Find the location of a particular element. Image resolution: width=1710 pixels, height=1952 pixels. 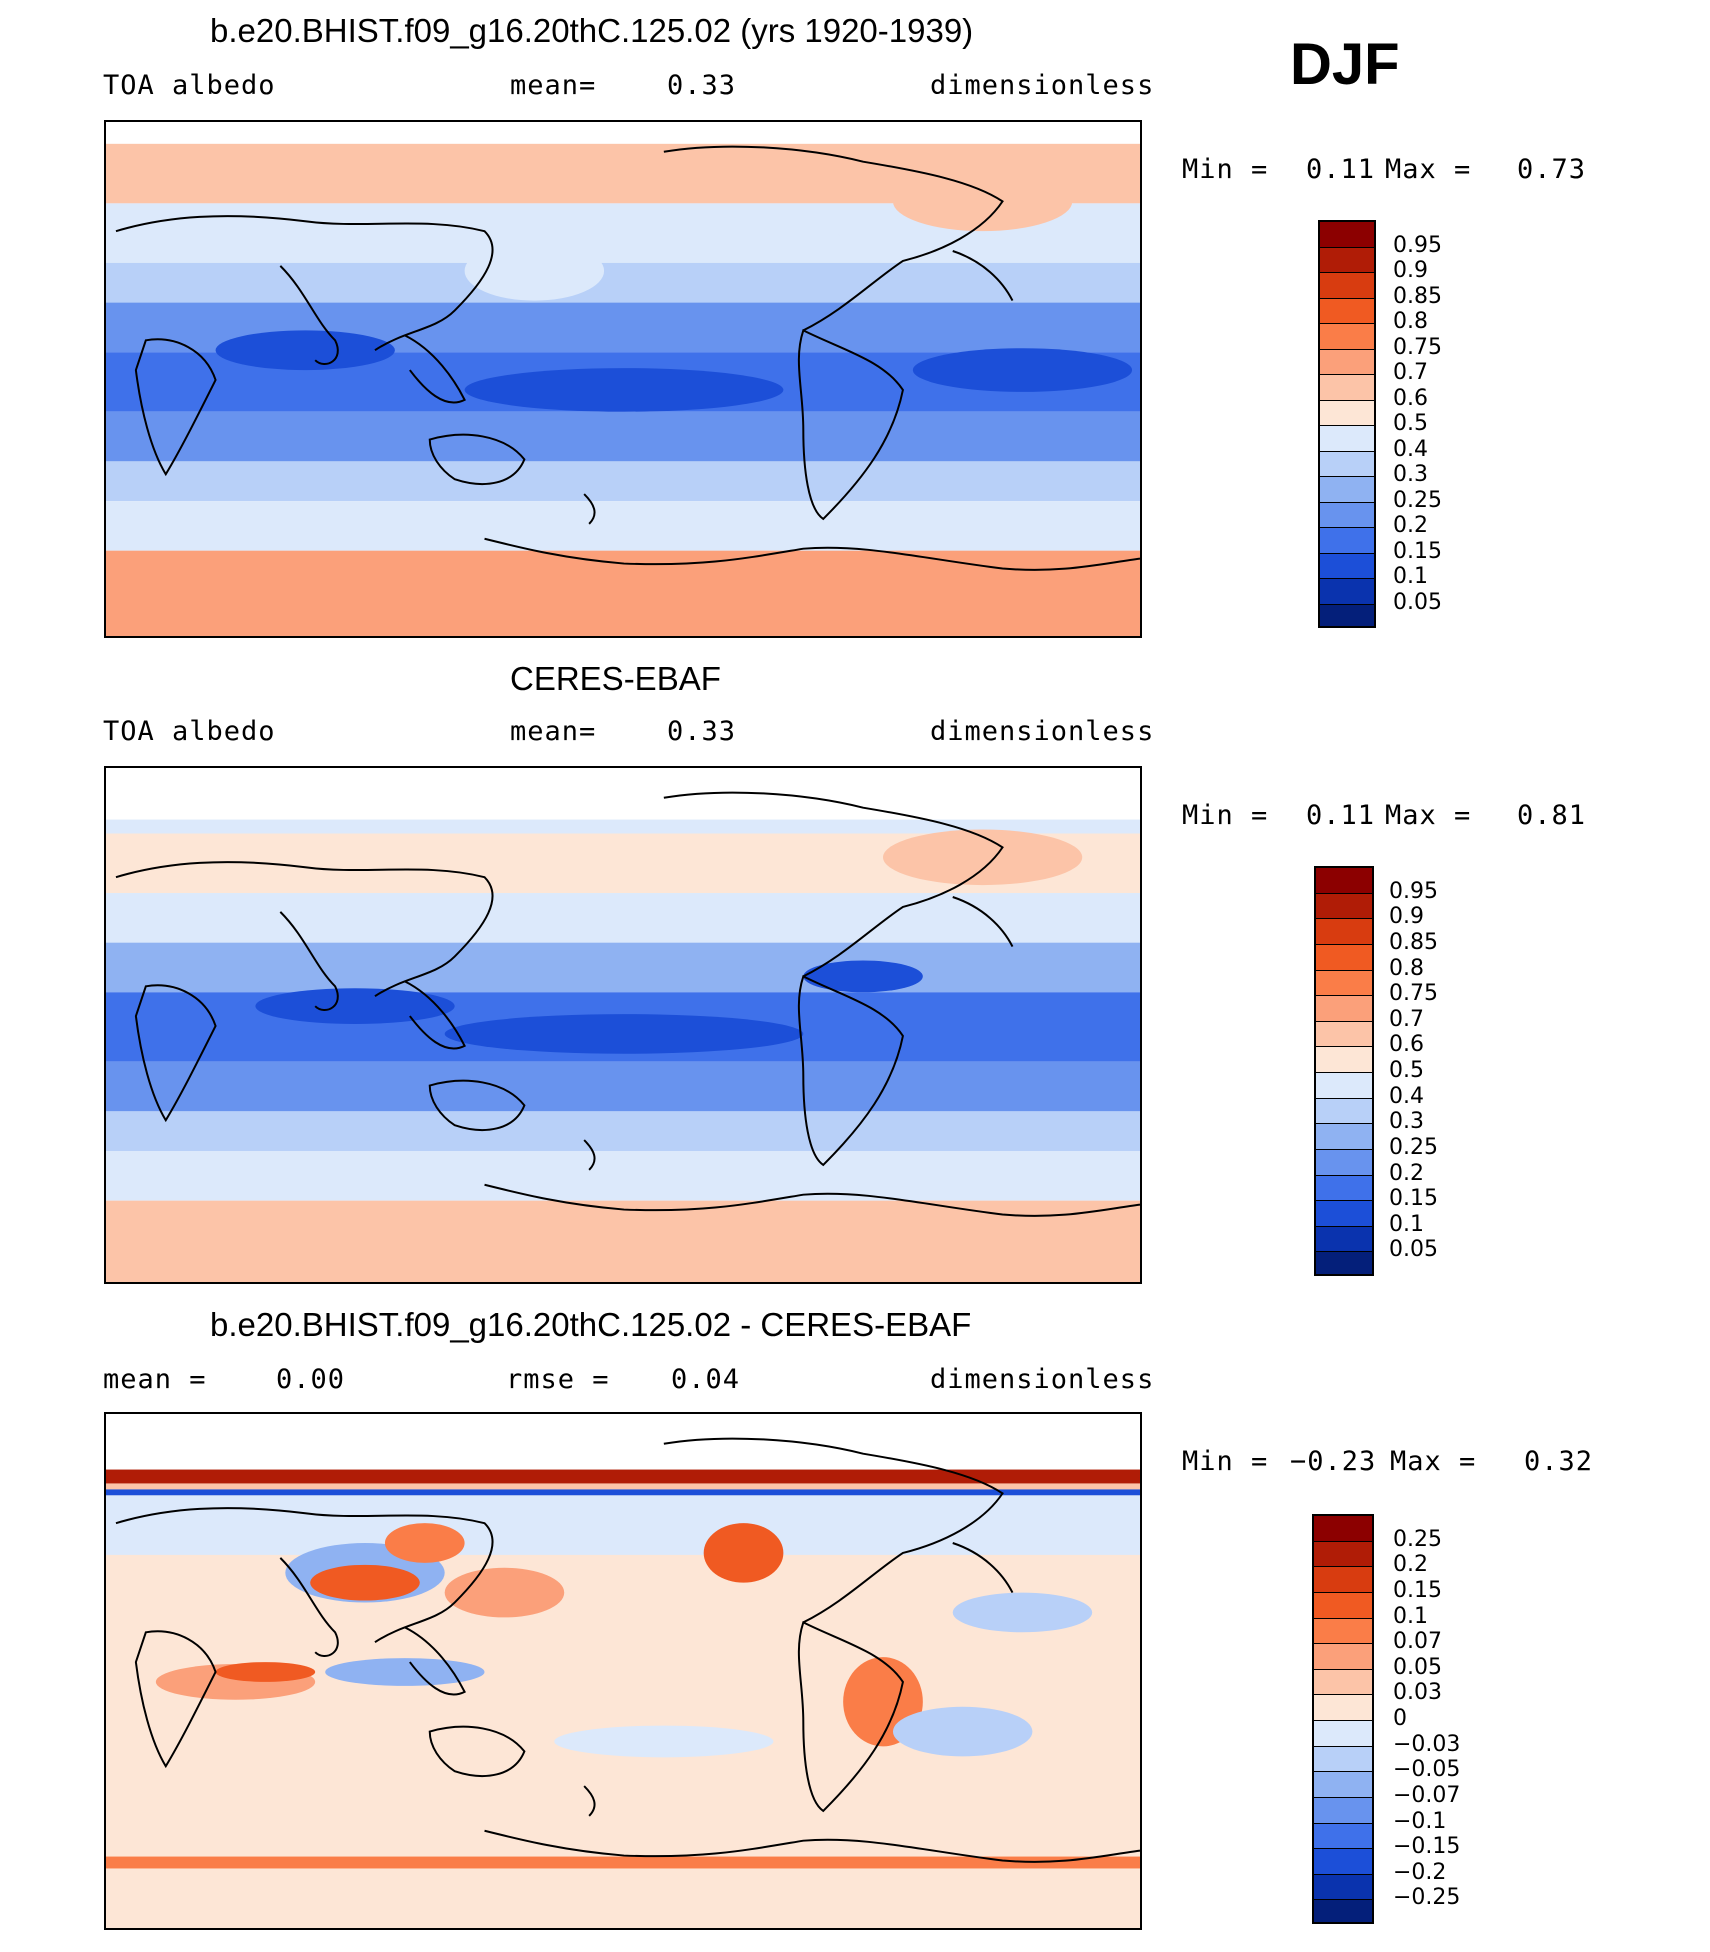

colorbar-level-label: −0.07 is located at coordinates (1427, 1795).